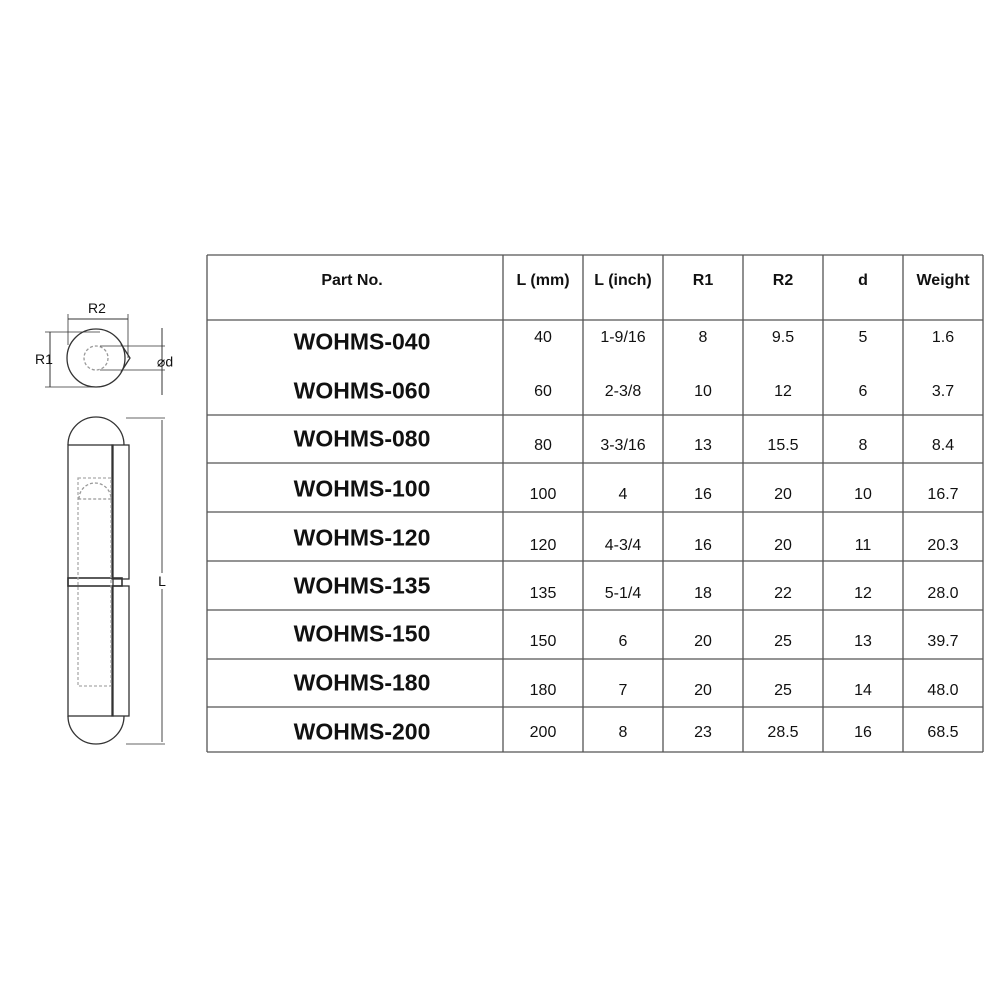 This screenshot has height=1000, width=1000. Describe the element at coordinates (97, 308) in the screenshot. I see `r2-label: R2` at that location.